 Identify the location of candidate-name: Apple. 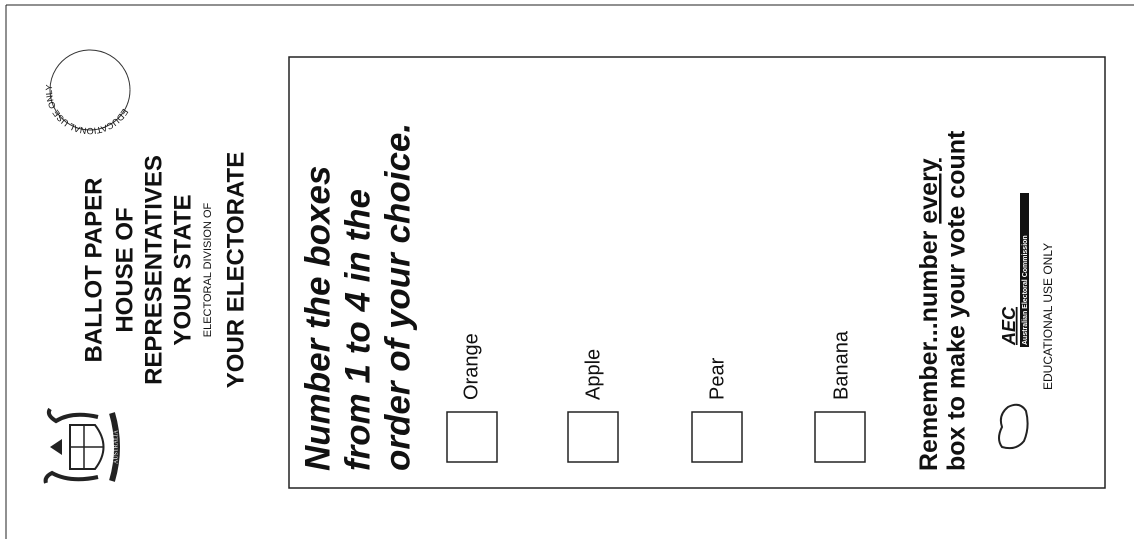
(593, 374).